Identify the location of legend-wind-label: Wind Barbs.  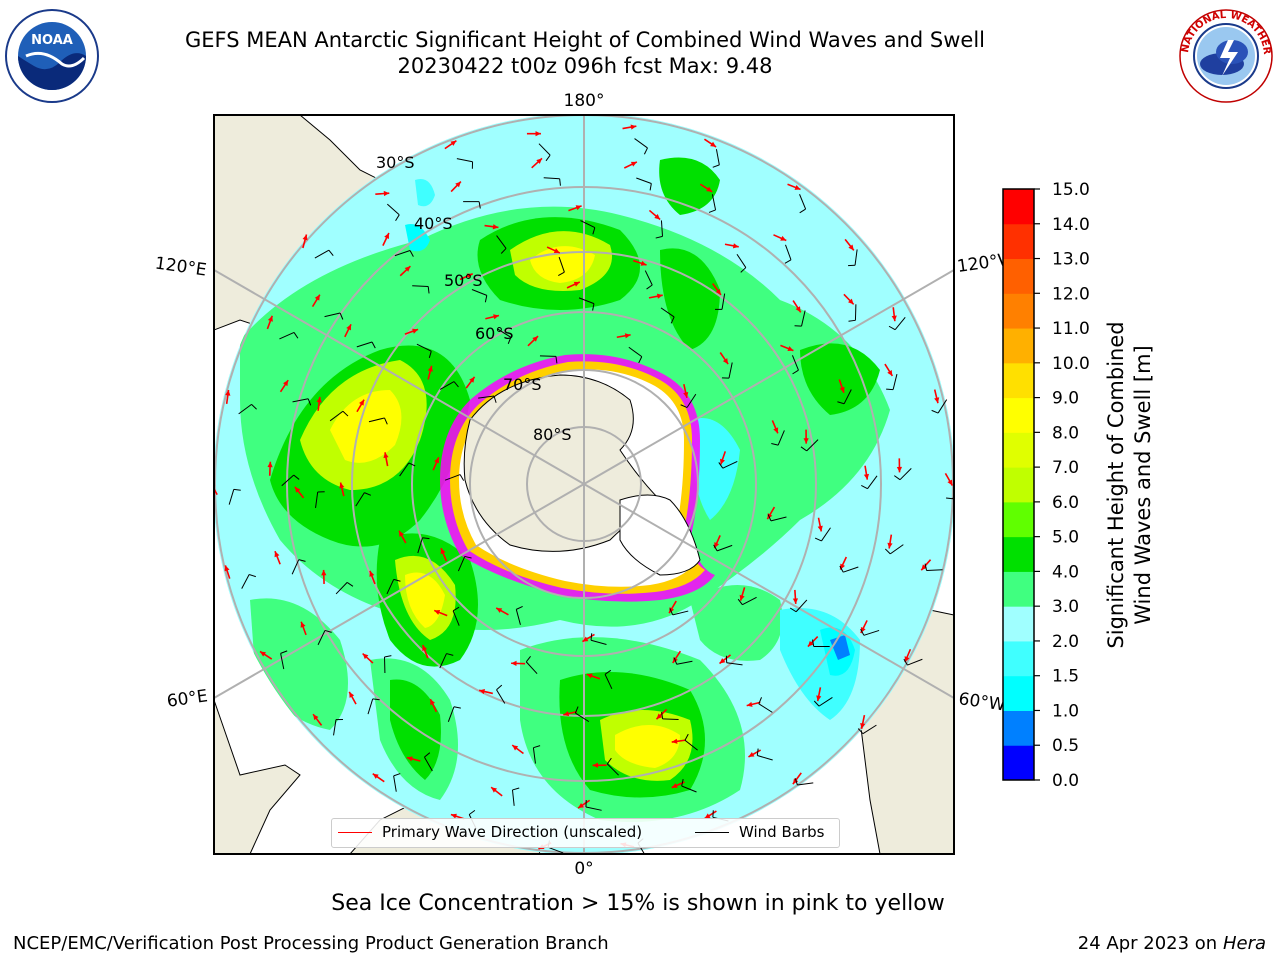
(782, 832).